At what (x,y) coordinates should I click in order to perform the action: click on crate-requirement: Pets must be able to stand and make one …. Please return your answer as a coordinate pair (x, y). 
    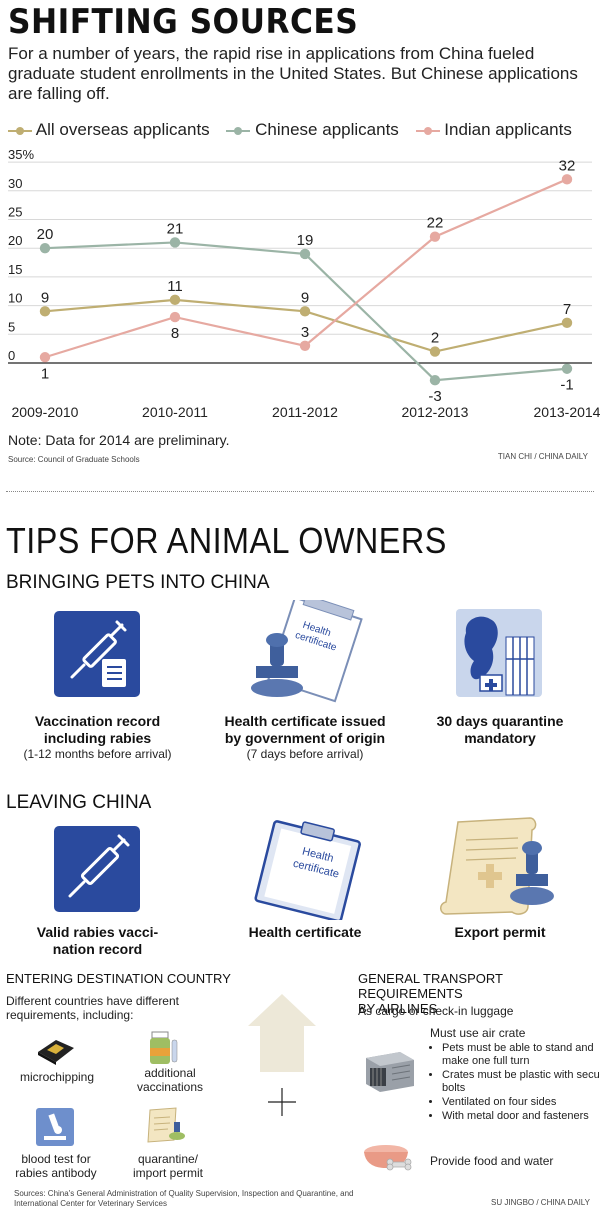
    Looking at the image, I should click on (521, 1055).